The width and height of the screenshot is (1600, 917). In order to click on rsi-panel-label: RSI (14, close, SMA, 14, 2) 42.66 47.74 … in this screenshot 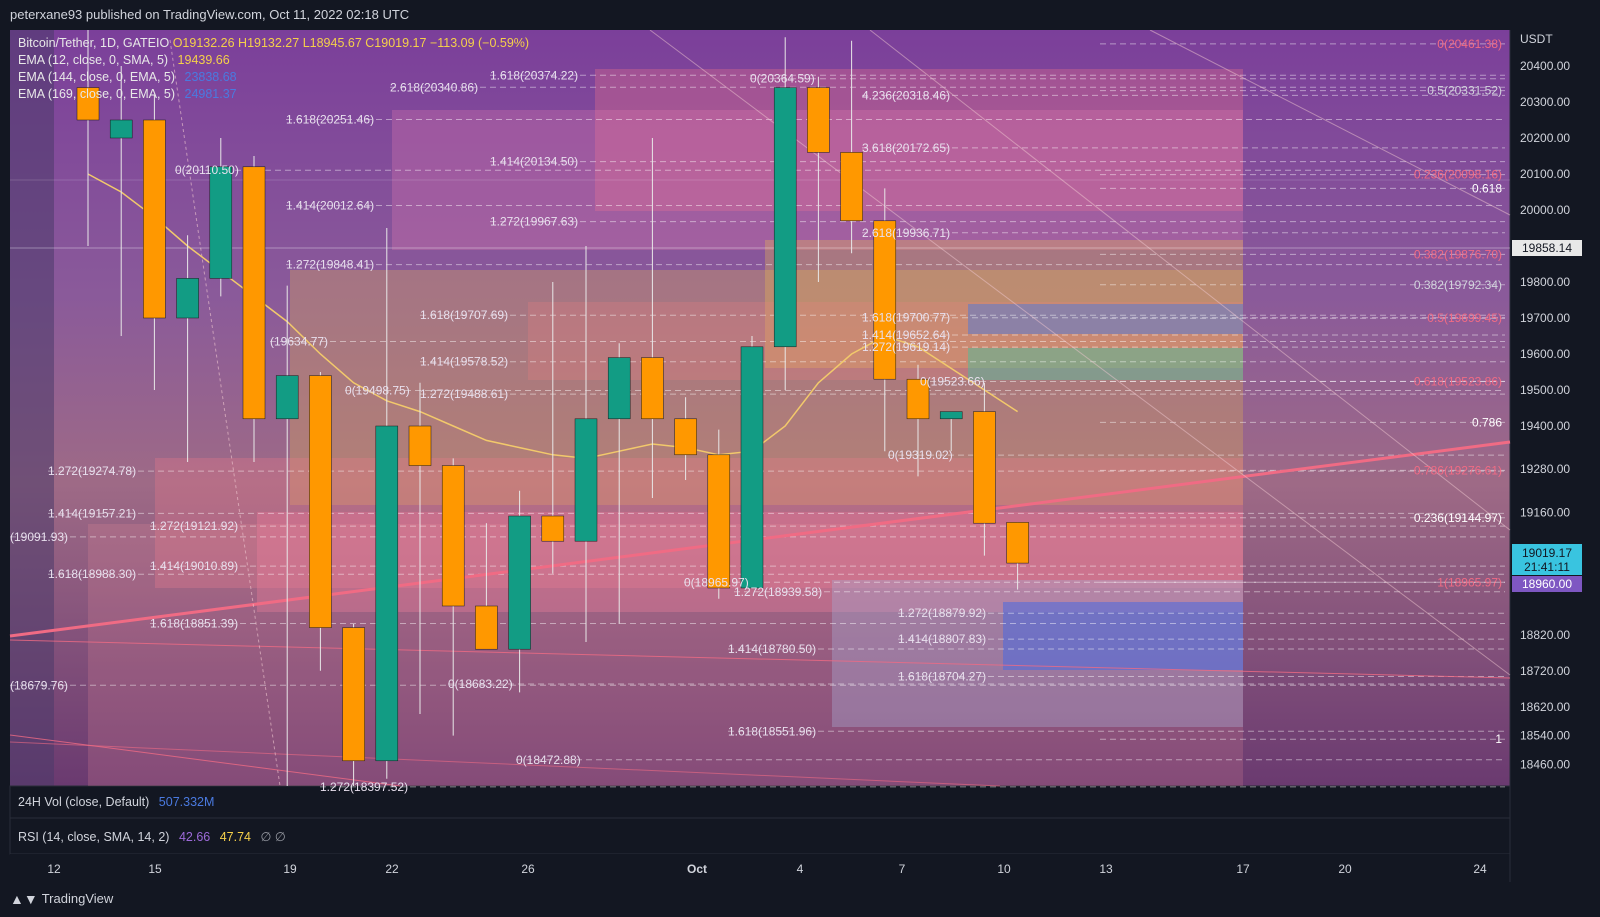, I will do `click(152, 836)`.